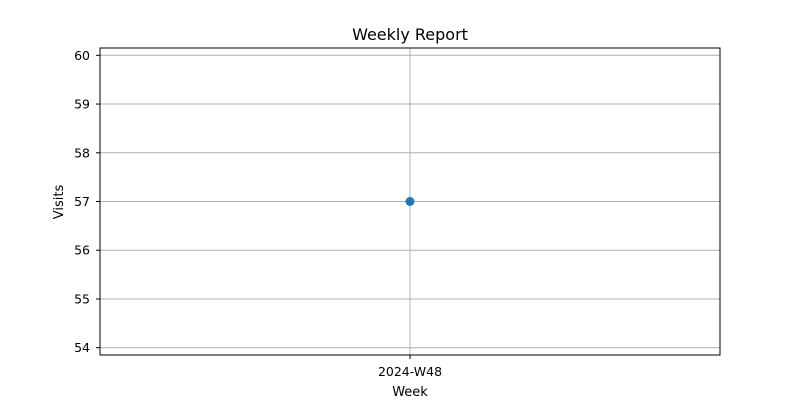 The image size is (800, 400). What do you see at coordinates (410, 34) in the screenshot?
I see `chart-title: Weekly Report` at bounding box center [410, 34].